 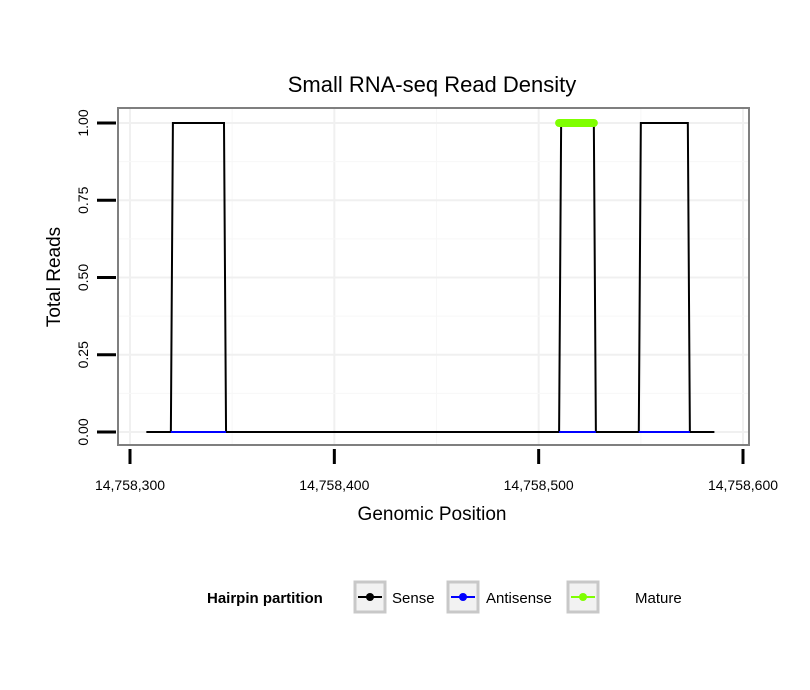 What do you see at coordinates (83, 354) in the screenshot?
I see `y-tick-label: 0.25` at bounding box center [83, 354].